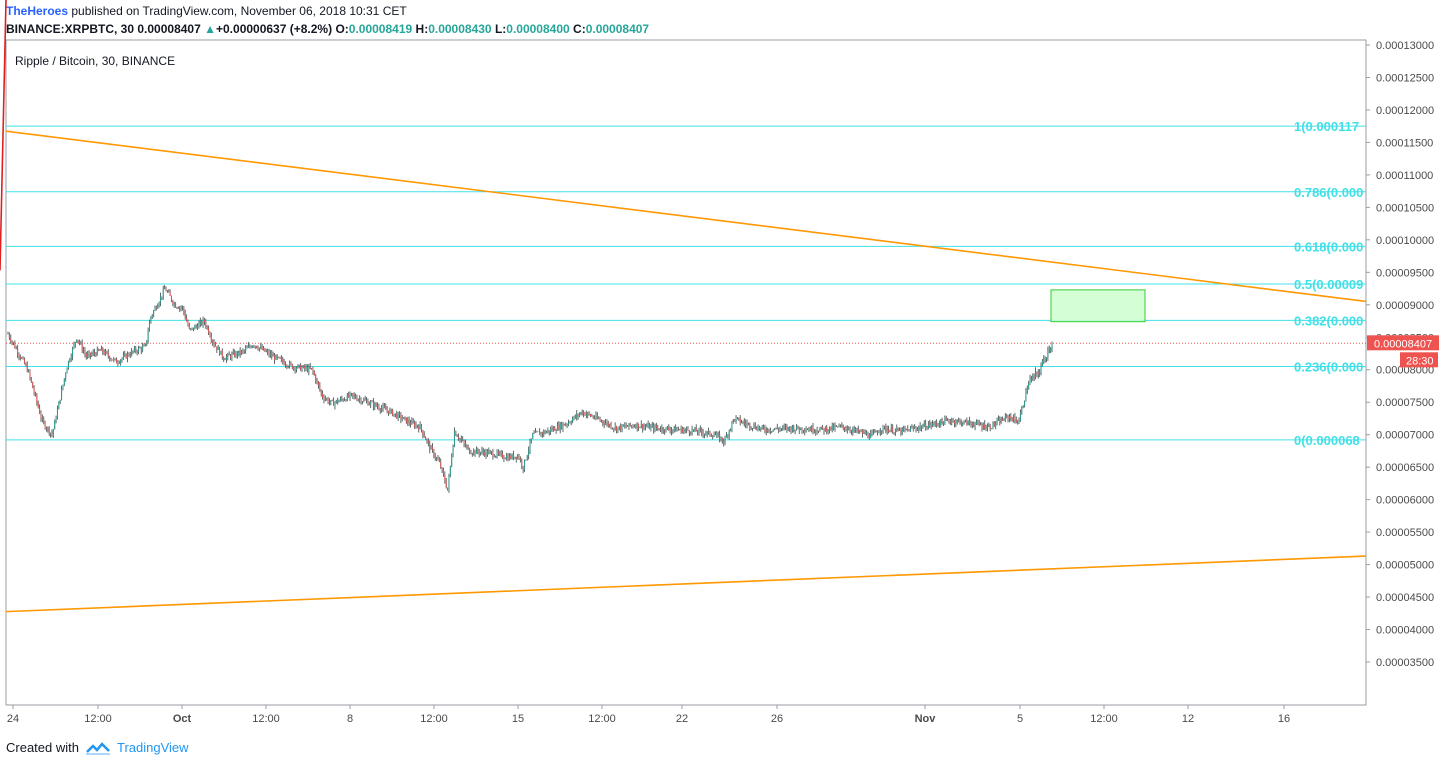  What do you see at coordinates (3, 135) in the screenshot?
I see `trendline-rising-support` at bounding box center [3, 135].